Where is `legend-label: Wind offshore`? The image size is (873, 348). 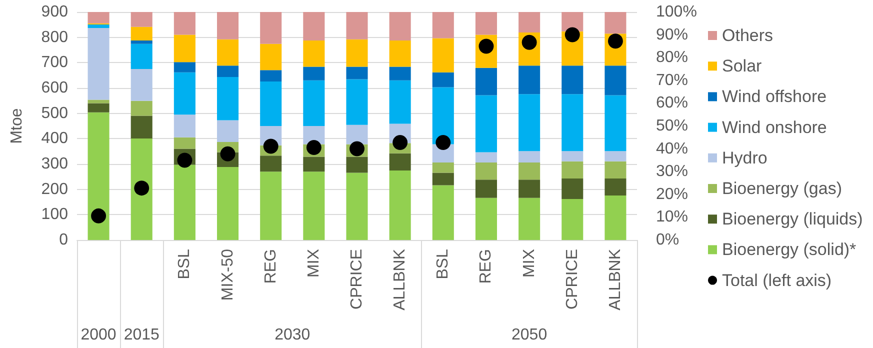
legend-label: Wind offshore is located at coordinates (774, 96).